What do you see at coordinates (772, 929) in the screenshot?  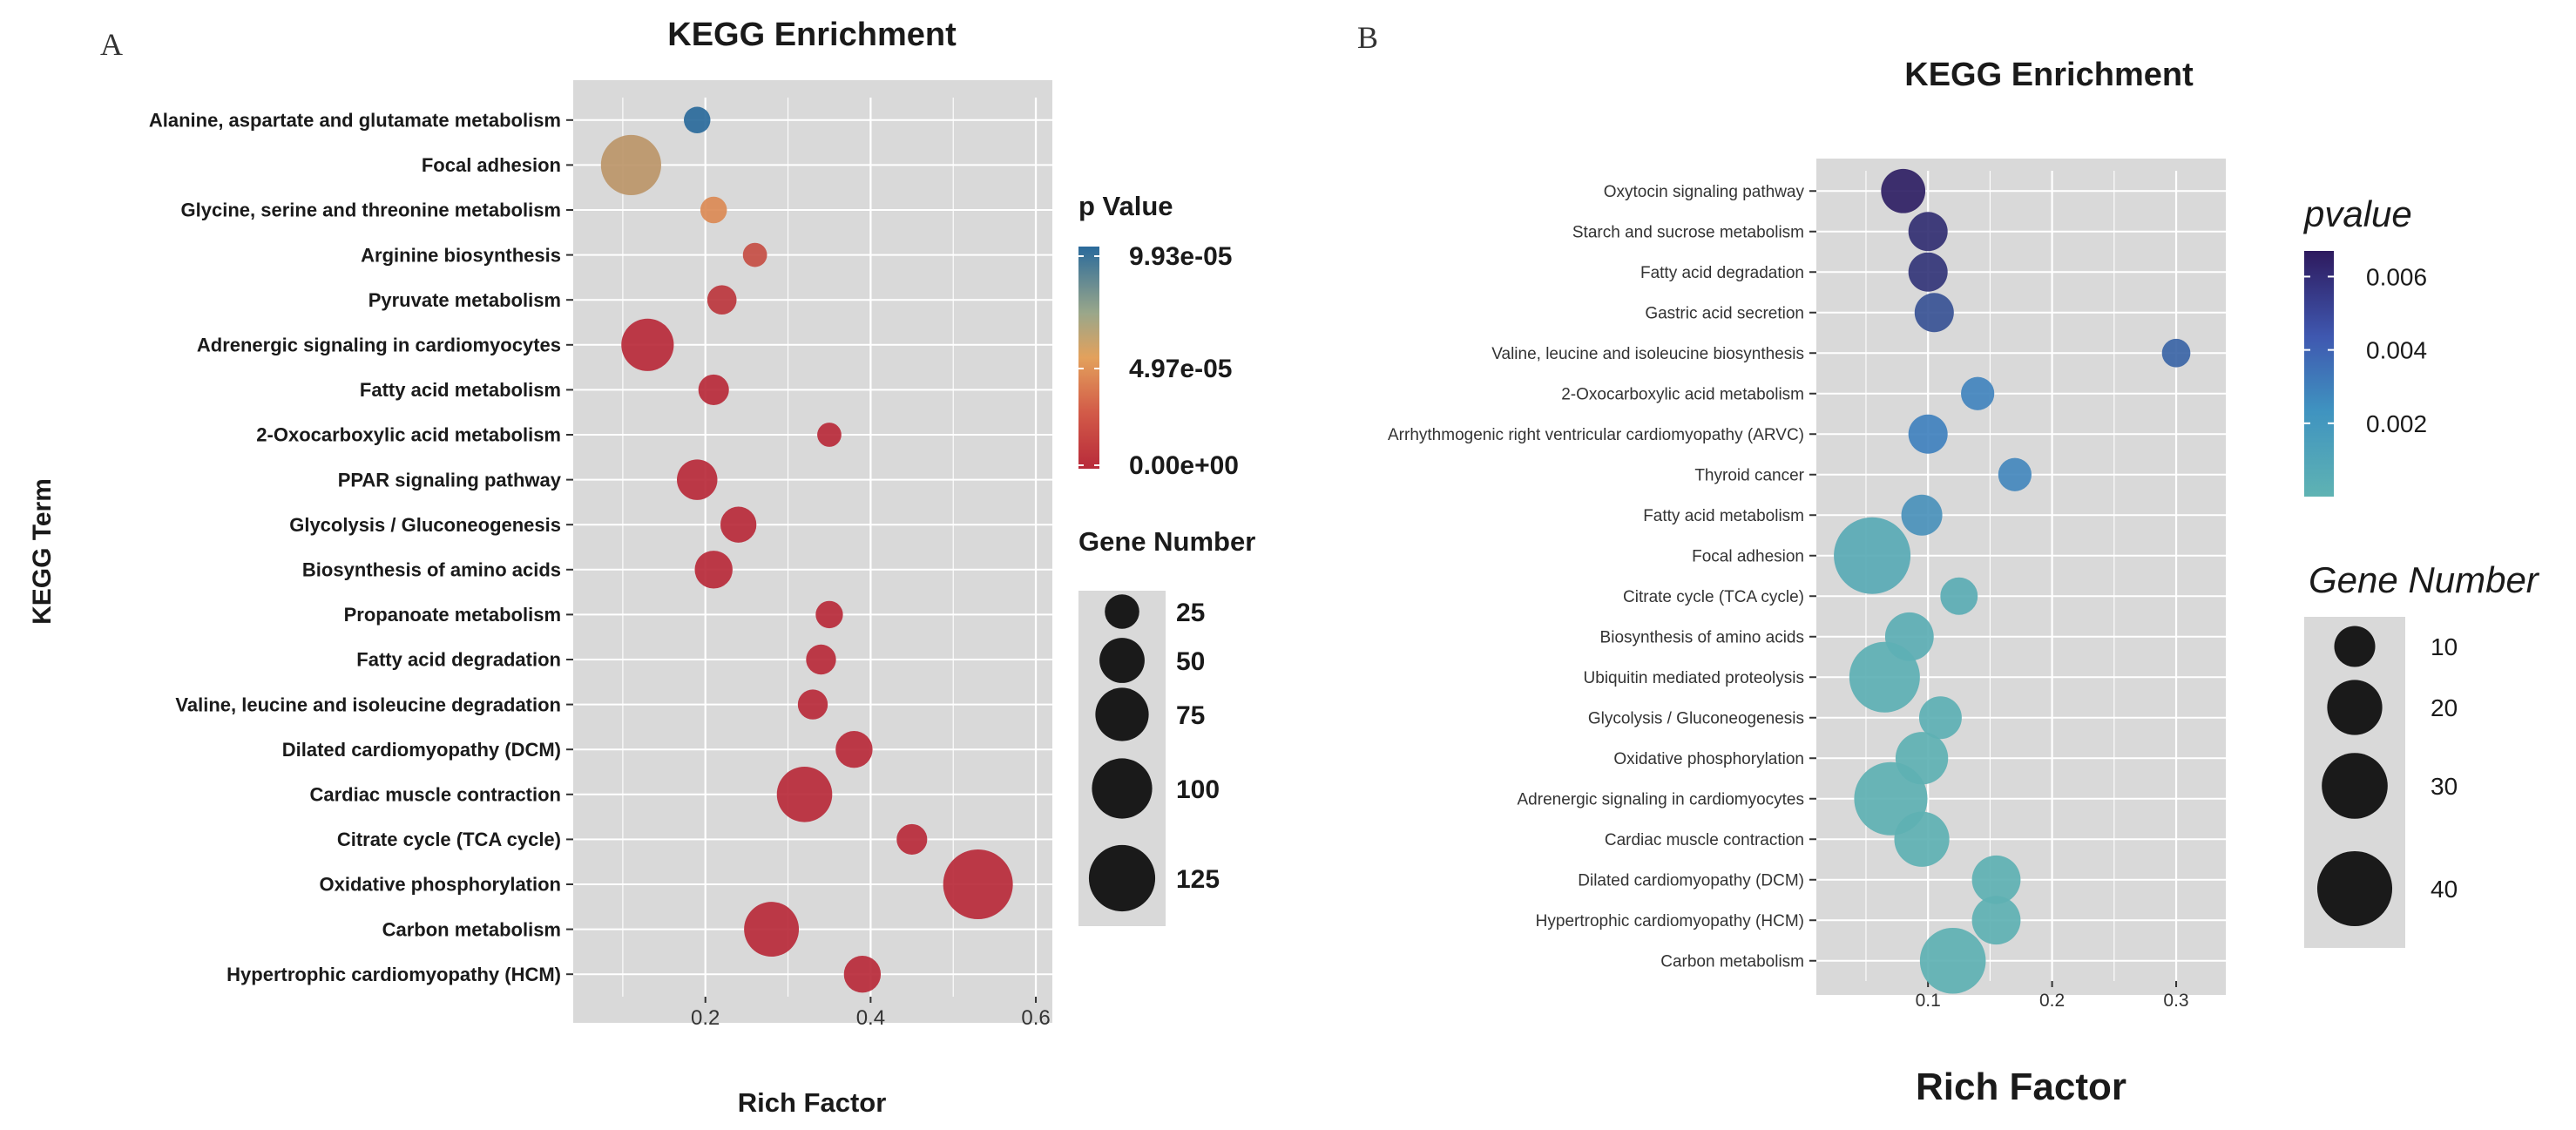 I see `point-carbon-metabolism` at bounding box center [772, 929].